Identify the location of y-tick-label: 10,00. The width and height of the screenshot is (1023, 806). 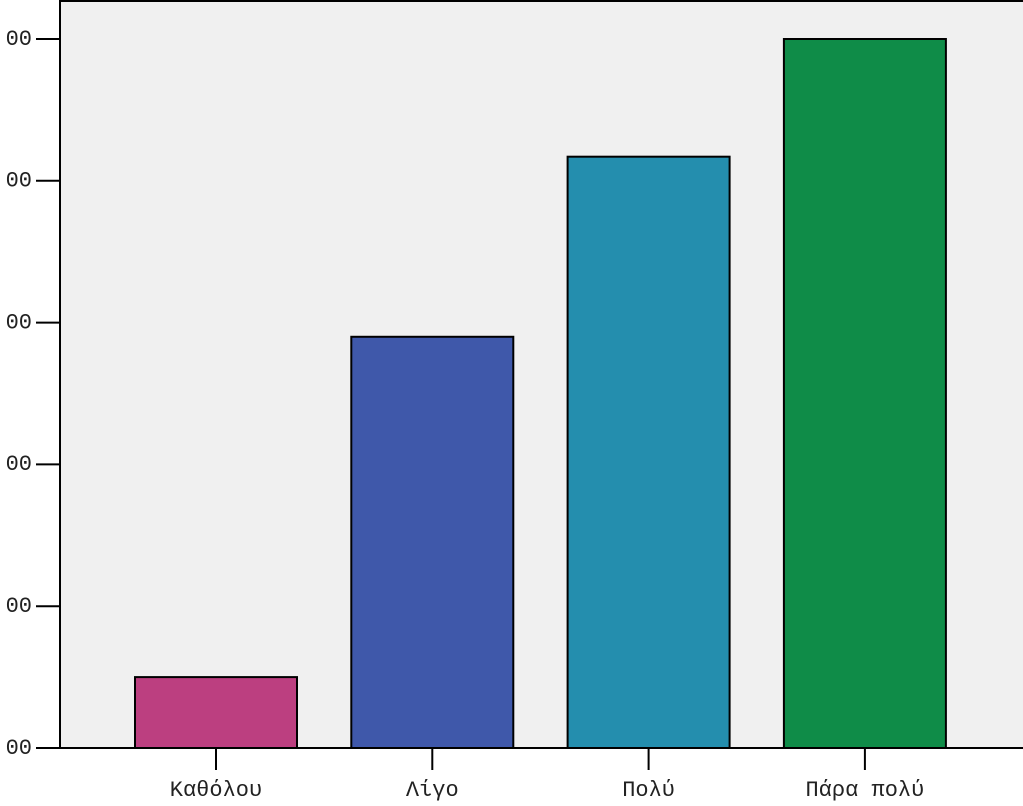
(16, 606).